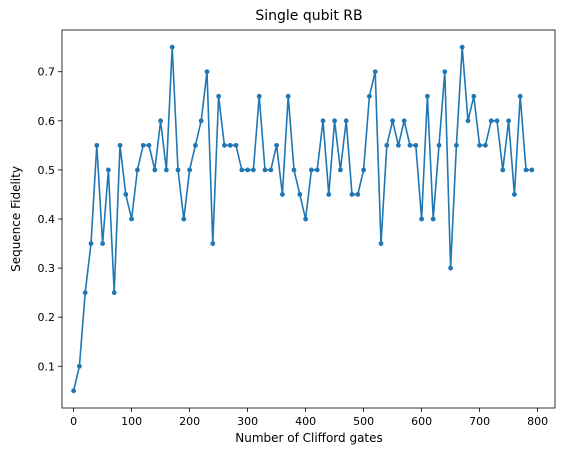 This screenshot has height=455, width=567. Describe the element at coordinates (73, 421) in the screenshot. I see `x-tick-label-0: 0` at that location.